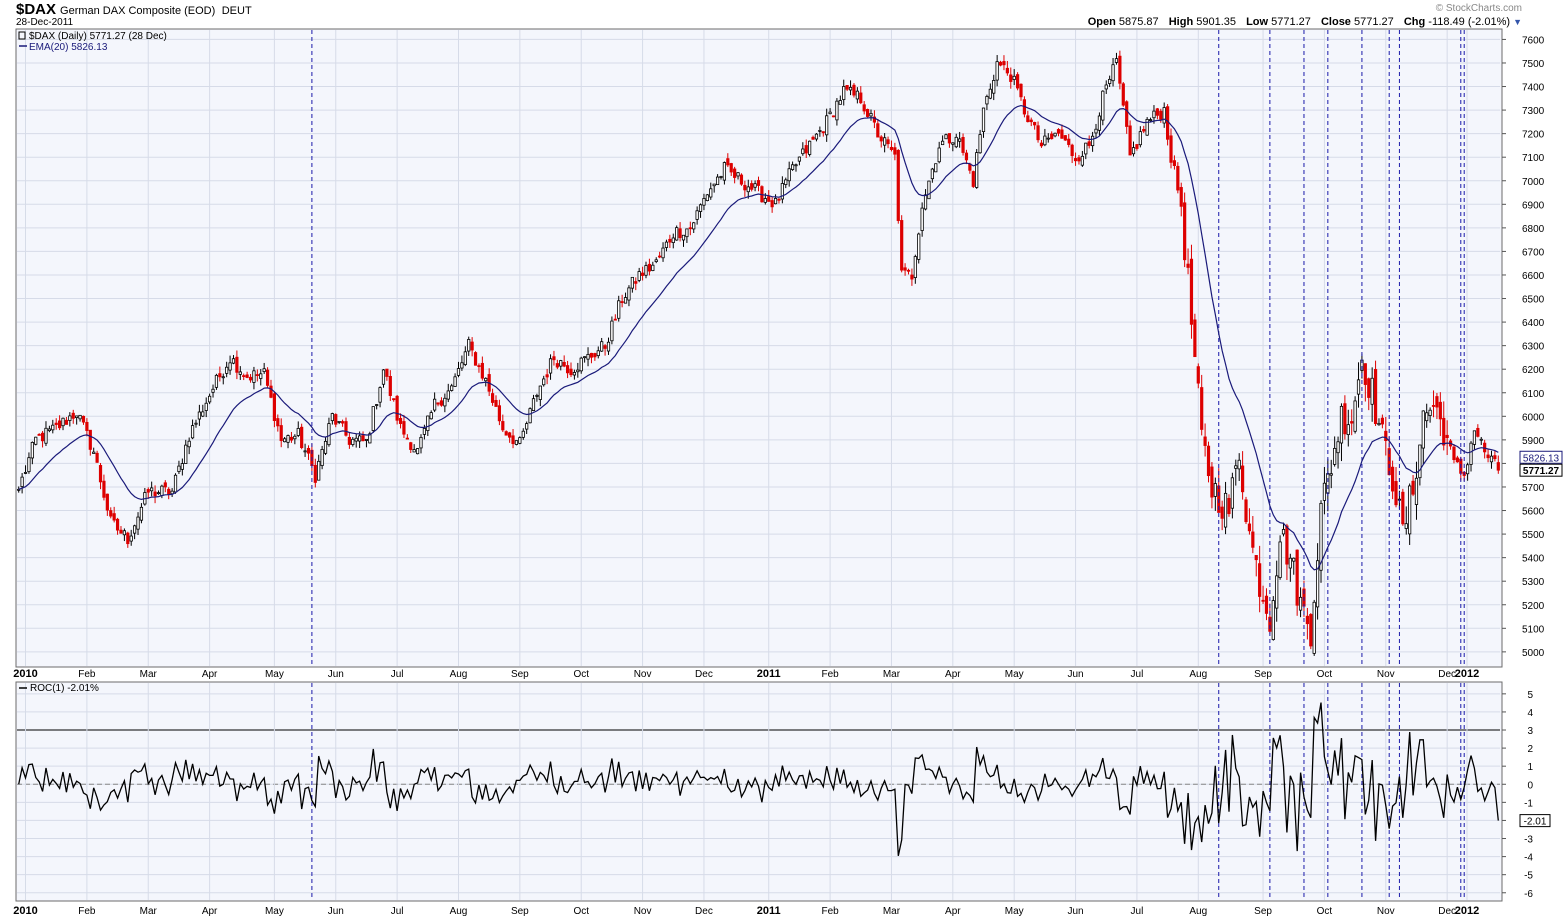  Describe the element at coordinates (1533, 559) in the screenshot. I see `price-tick-label: 5400` at that location.